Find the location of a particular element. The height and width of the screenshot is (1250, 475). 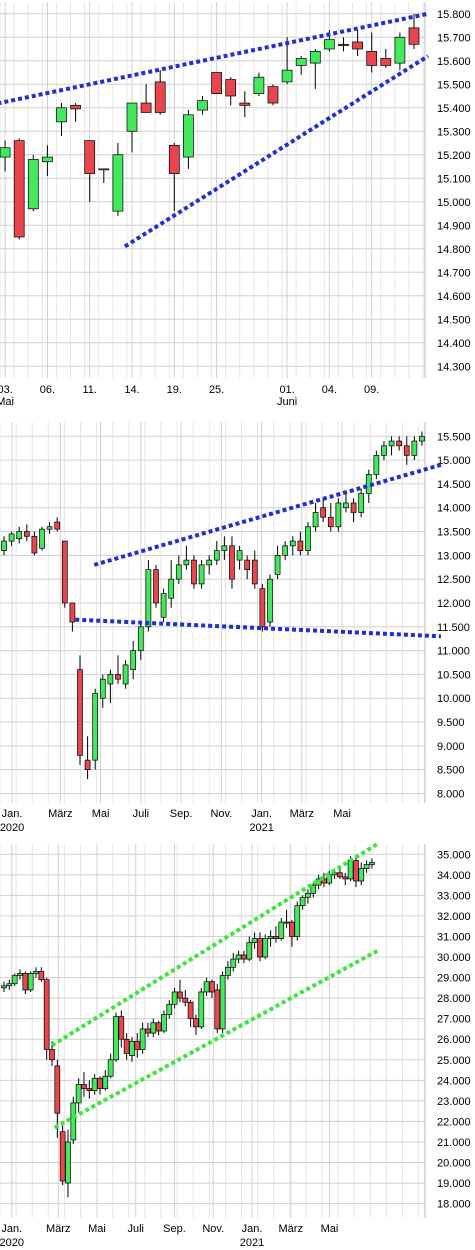

y-tick-label: 14.700 is located at coordinates (454, 273).